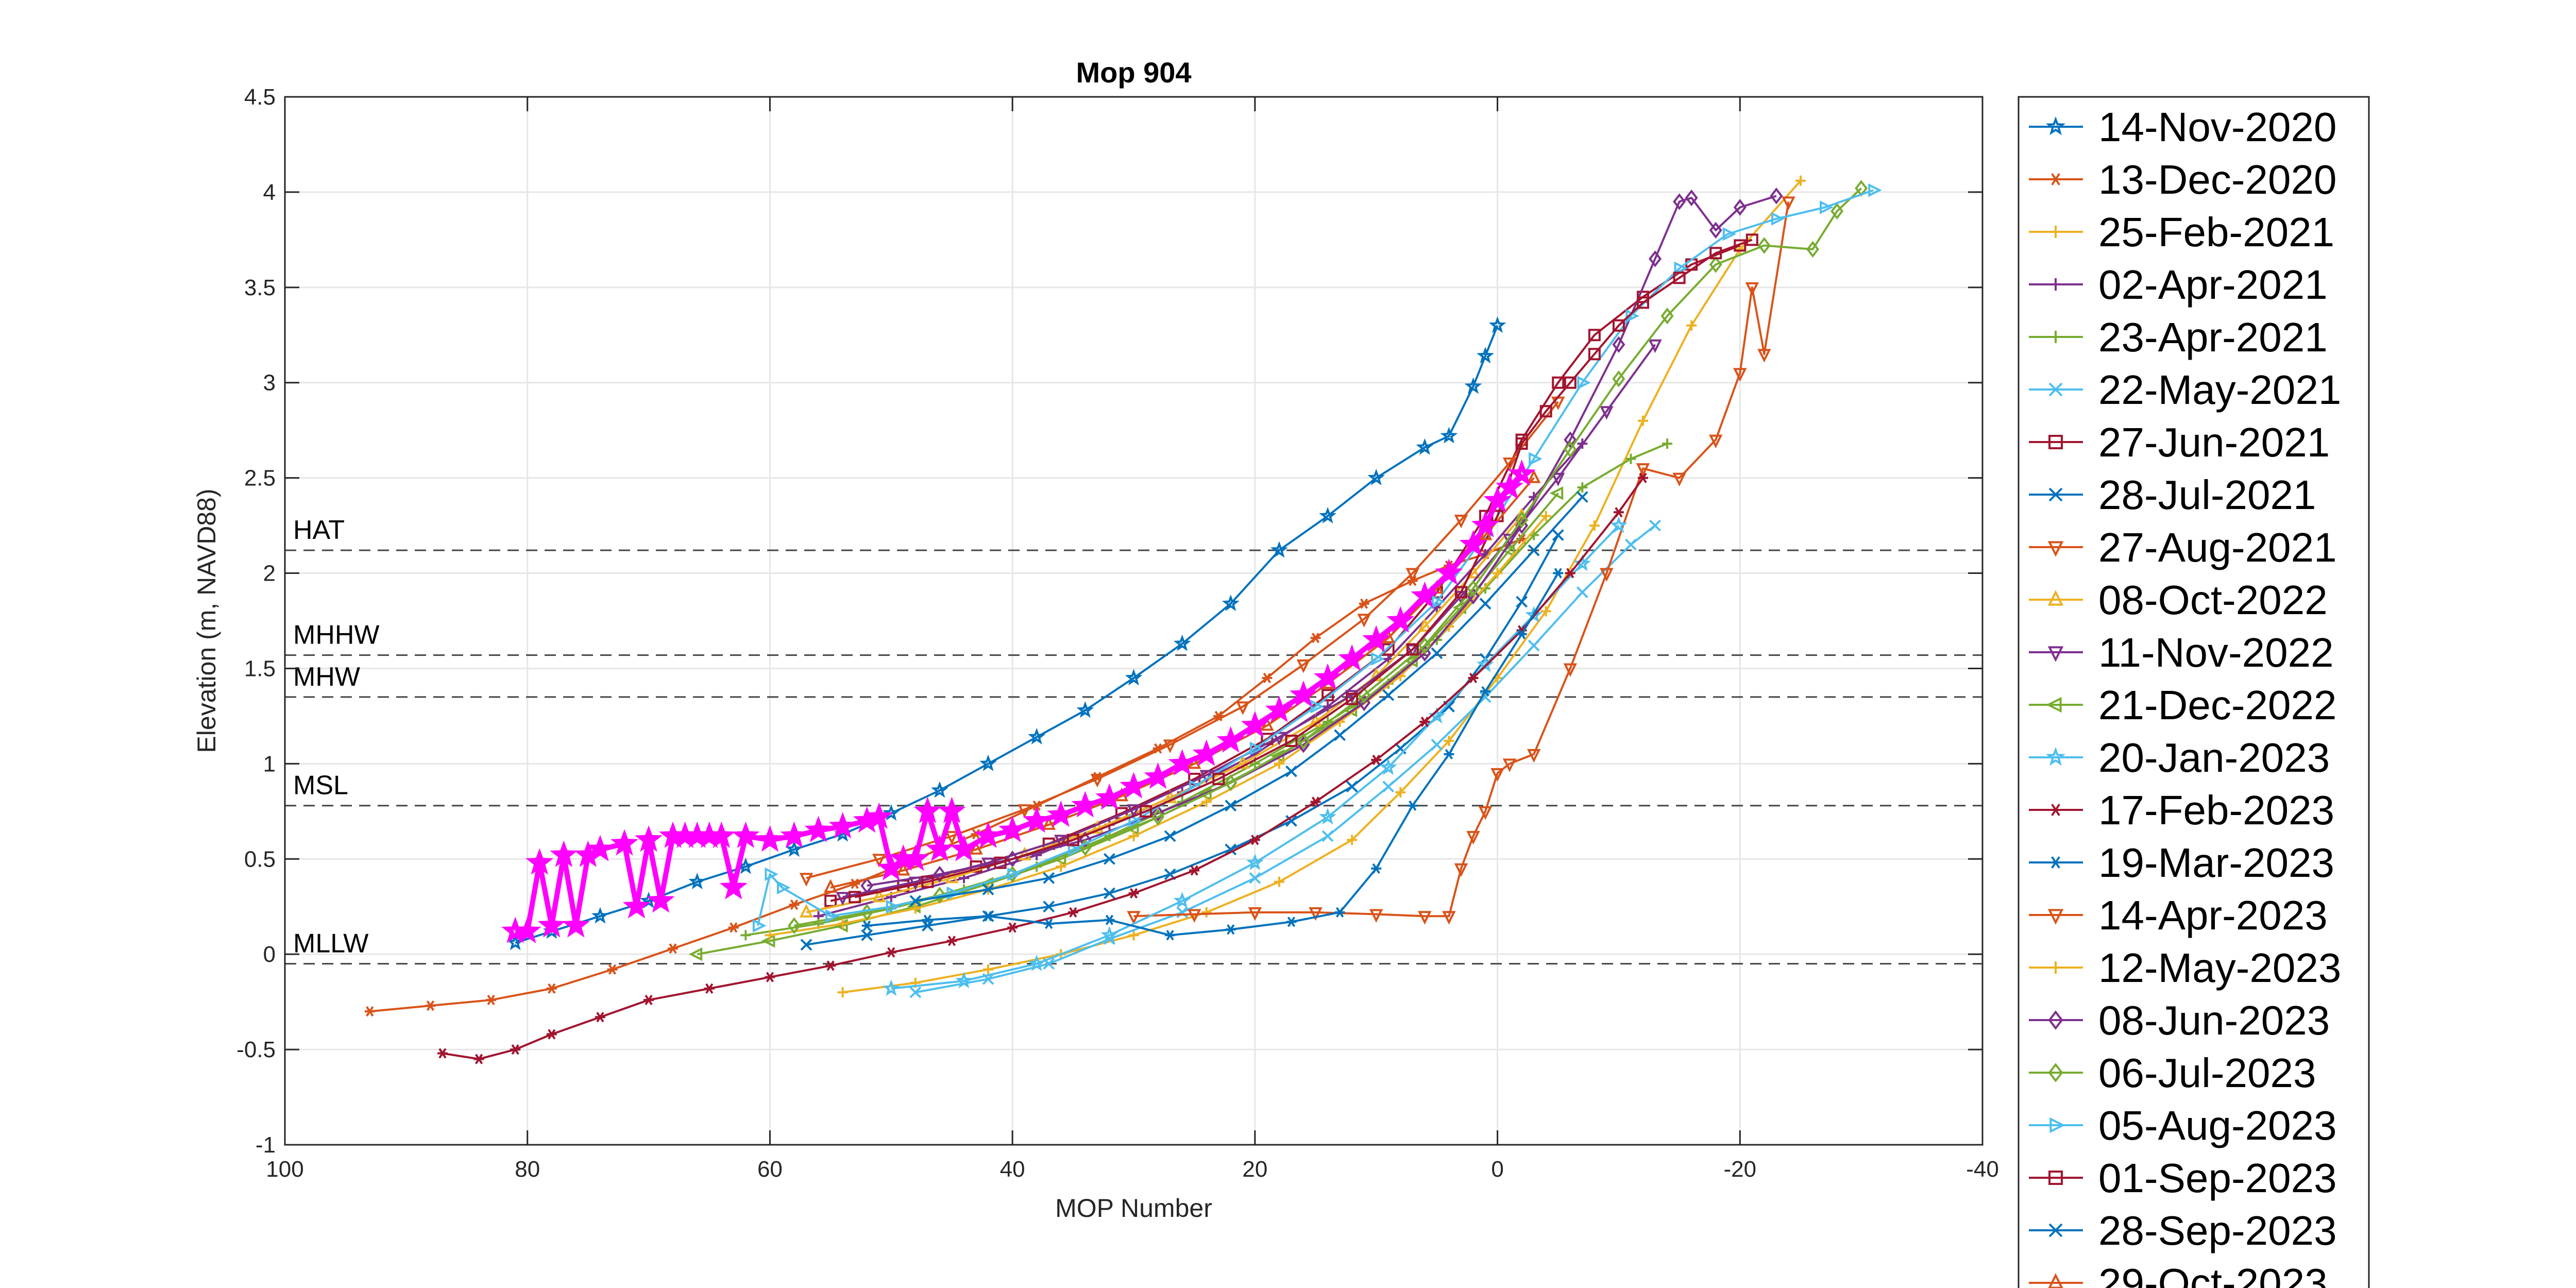 The width and height of the screenshot is (2576, 1288). I want to click on legend-item: 22-May-2021, so click(2185, 390).